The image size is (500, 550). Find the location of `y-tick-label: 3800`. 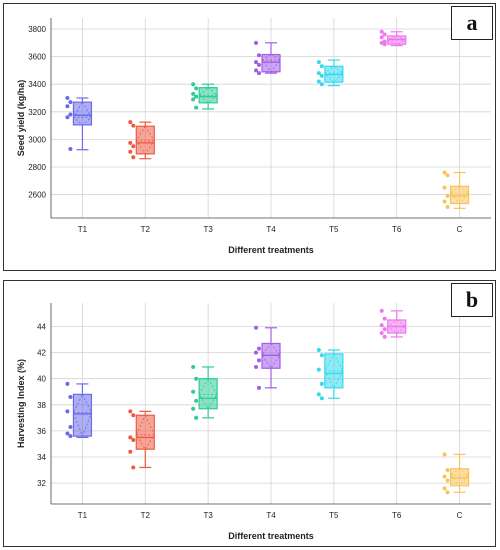

y-tick-label: 3800 is located at coordinates (37, 29).